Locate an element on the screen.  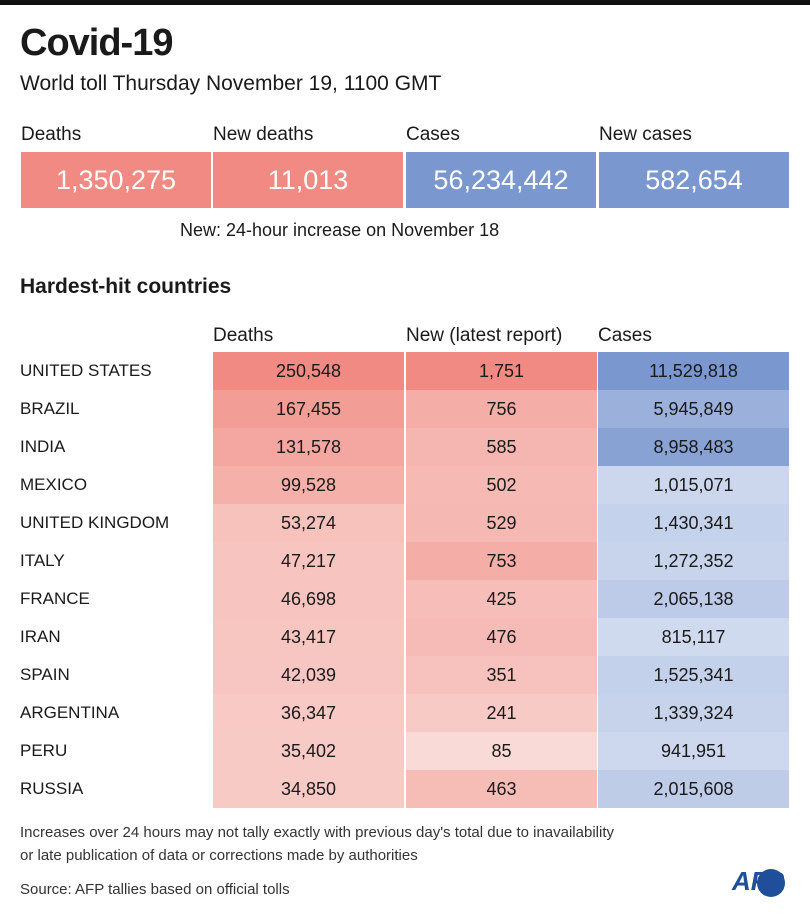
country-name: UNITED STATES is located at coordinates (86, 370).